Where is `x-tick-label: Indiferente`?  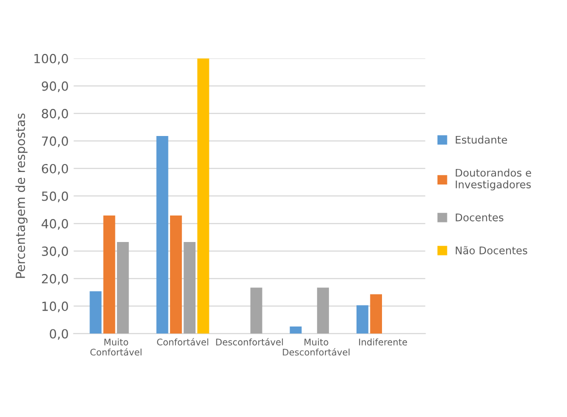
x-tick-label: Indiferente is located at coordinates (383, 342).